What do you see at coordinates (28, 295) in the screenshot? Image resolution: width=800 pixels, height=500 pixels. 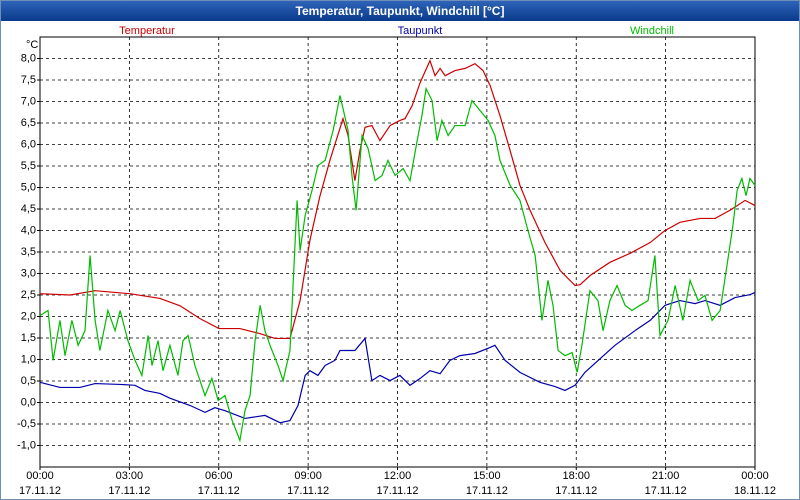 I see `y-tick-label: 2,5` at bounding box center [28, 295].